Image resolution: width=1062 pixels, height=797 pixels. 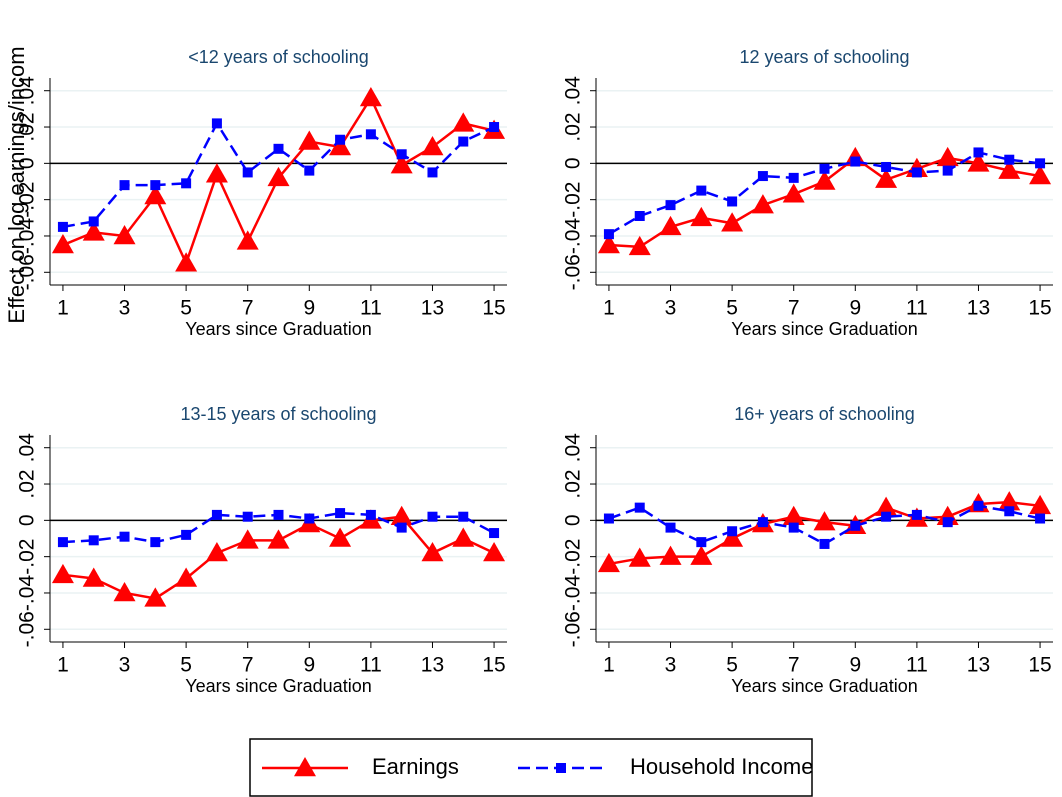 What do you see at coordinates (824, 414) in the screenshot?
I see `panel-title: 16+ years of schooling` at bounding box center [824, 414].